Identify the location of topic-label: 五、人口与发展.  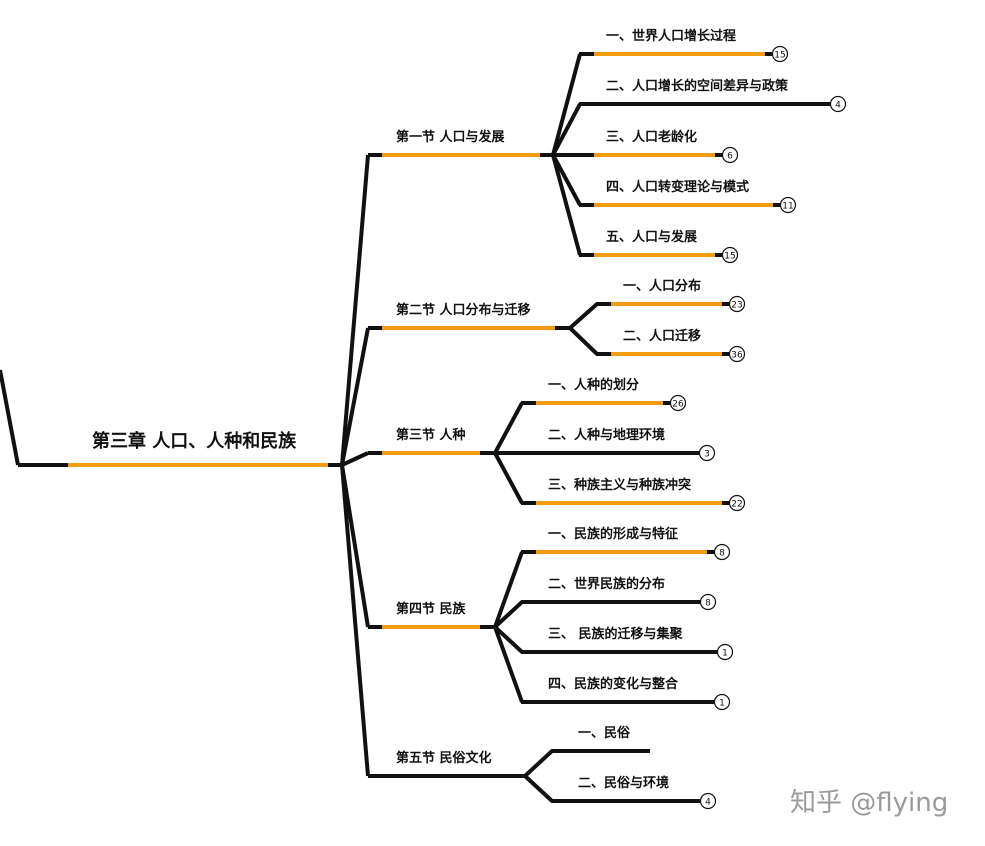
(652, 237).